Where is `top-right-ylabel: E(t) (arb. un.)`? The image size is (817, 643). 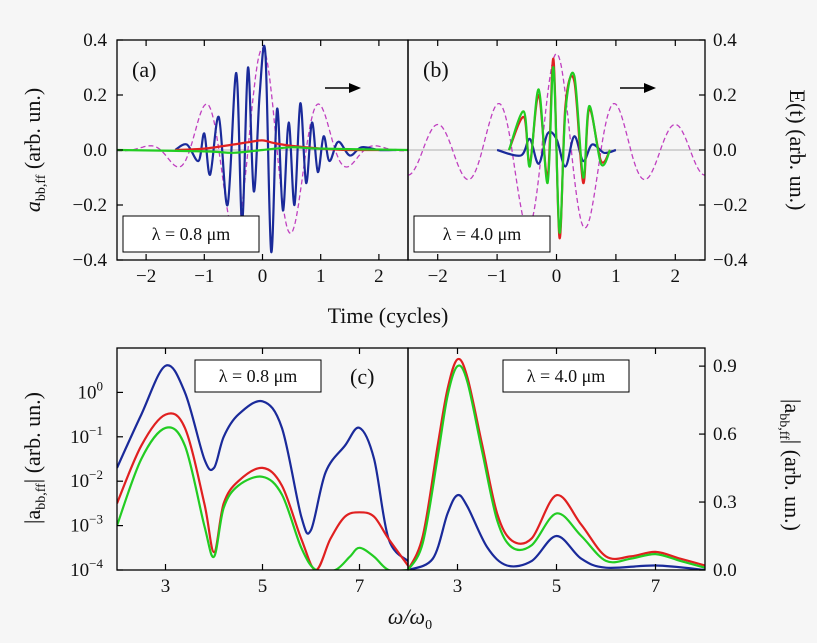
top-right-ylabel: E(t) (arb. un.) is located at coordinates (797, 150).